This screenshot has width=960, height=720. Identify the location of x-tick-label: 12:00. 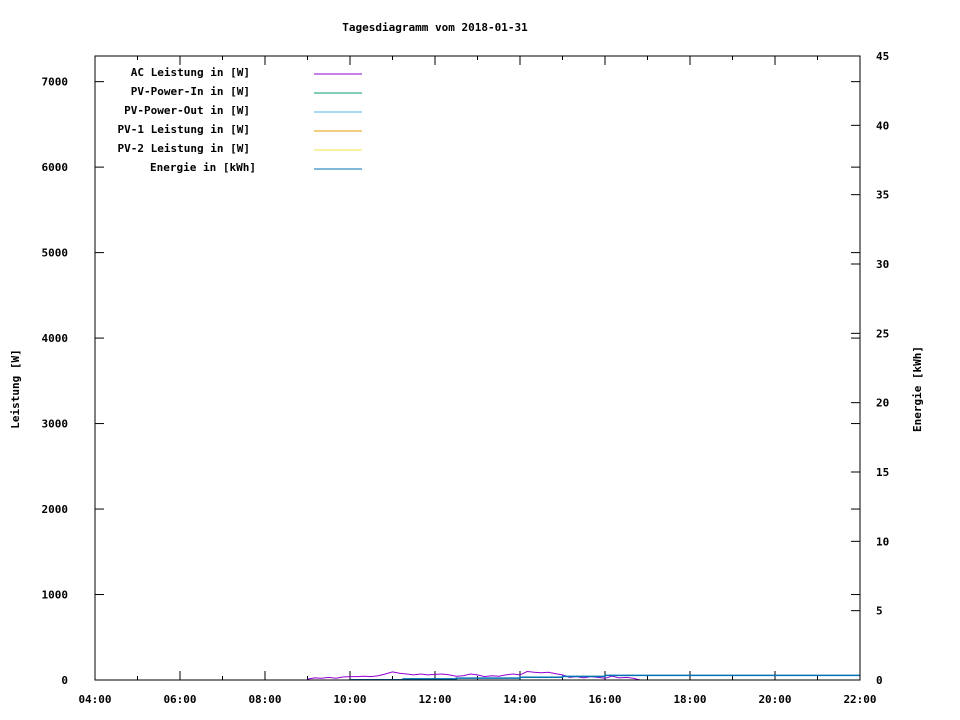
(434, 699).